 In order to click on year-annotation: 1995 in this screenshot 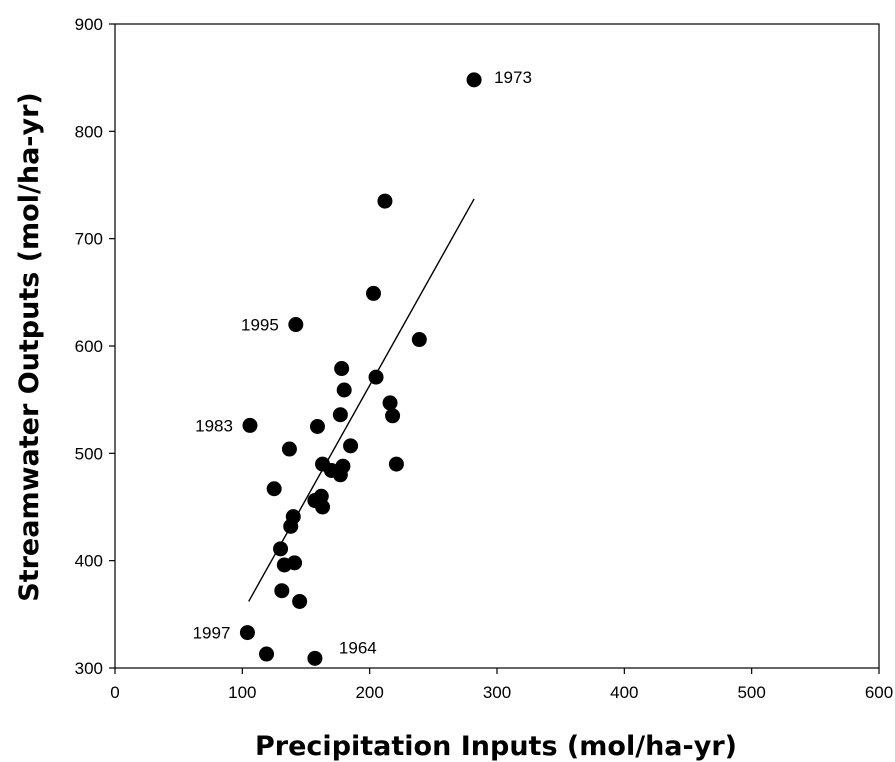, I will do `click(260, 325)`.